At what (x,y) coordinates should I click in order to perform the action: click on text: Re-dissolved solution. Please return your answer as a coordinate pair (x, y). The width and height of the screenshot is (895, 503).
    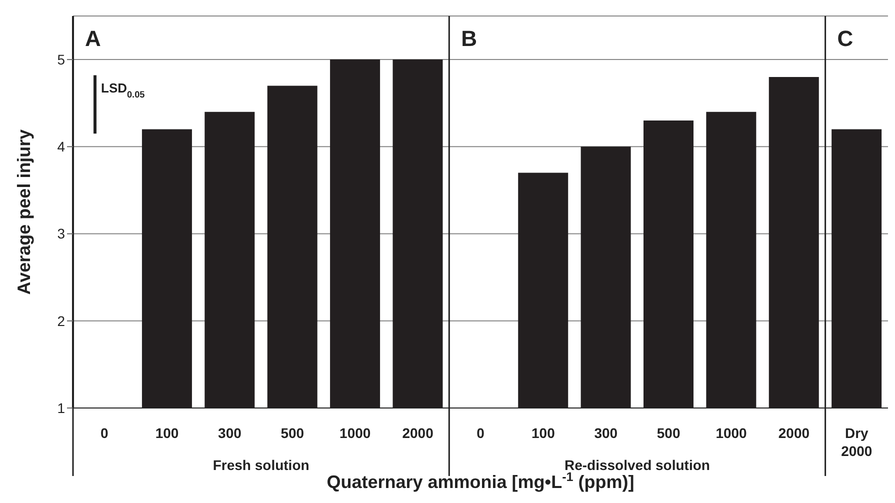
    Looking at the image, I should click on (637, 465).